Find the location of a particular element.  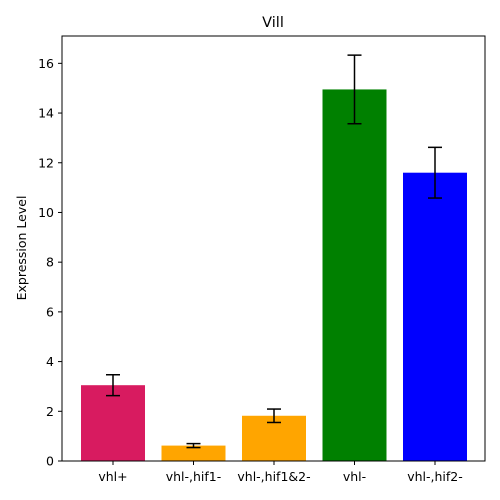

x-tick-label-4: vhl-,hif2- is located at coordinates (435, 476).